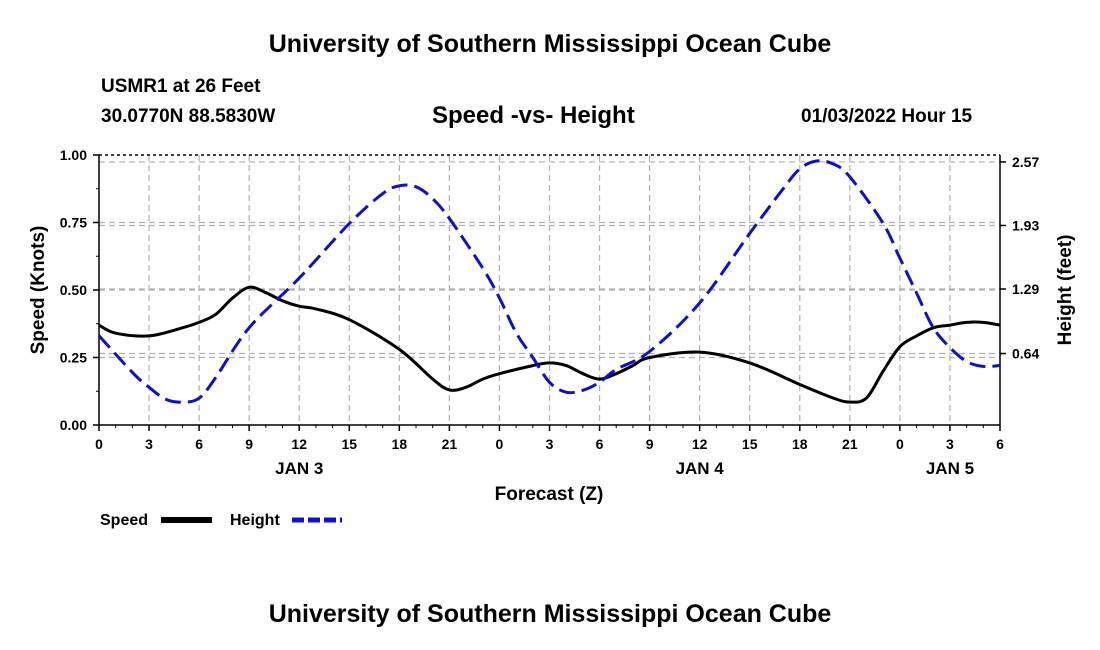  Describe the element at coordinates (73, 223) in the screenshot. I see `y-tick-label: 0.75` at that location.